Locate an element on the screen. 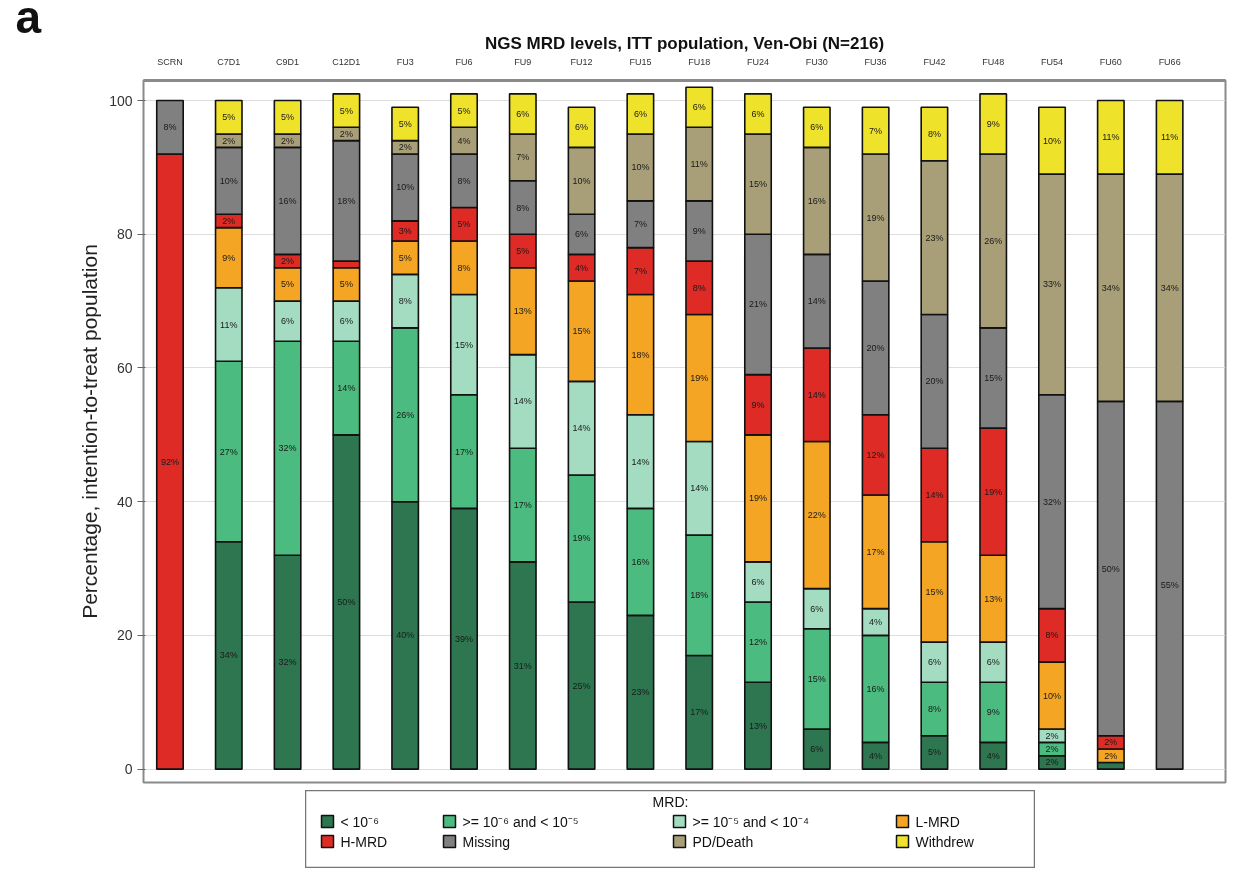 The width and height of the screenshot is (1235, 874). legend-label: Missing is located at coordinates (486, 841).